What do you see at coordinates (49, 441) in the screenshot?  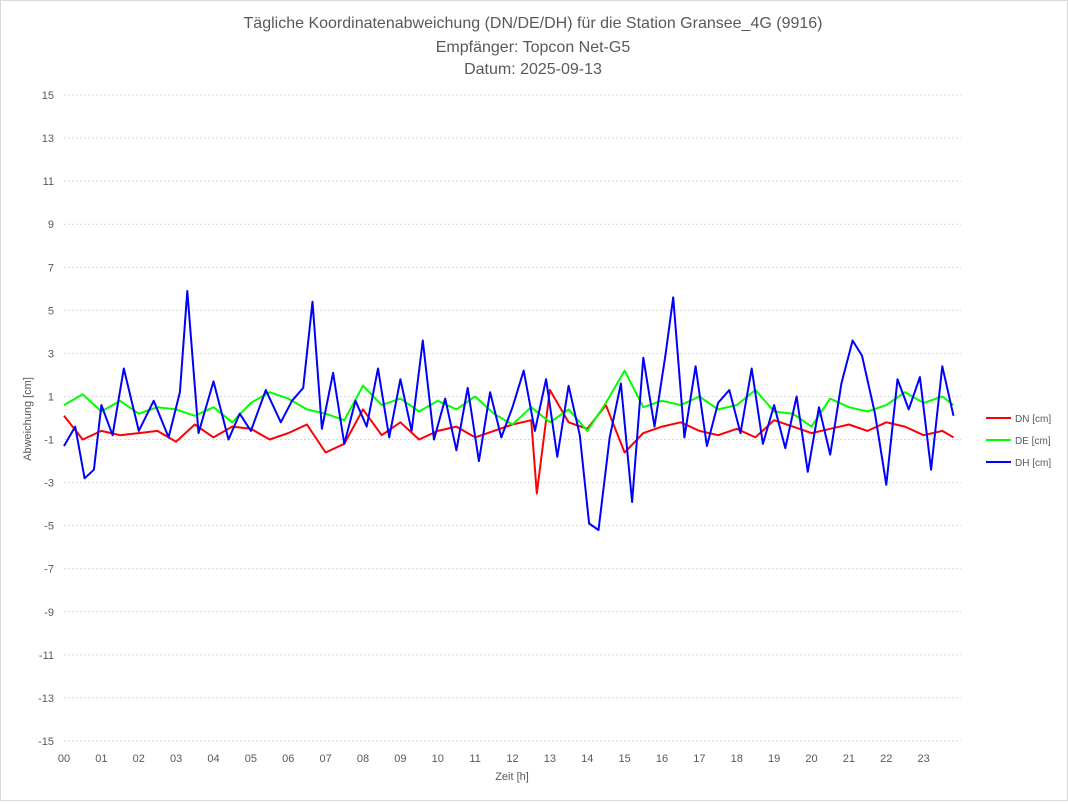 I see `y-tick-label: -1` at bounding box center [49, 441].